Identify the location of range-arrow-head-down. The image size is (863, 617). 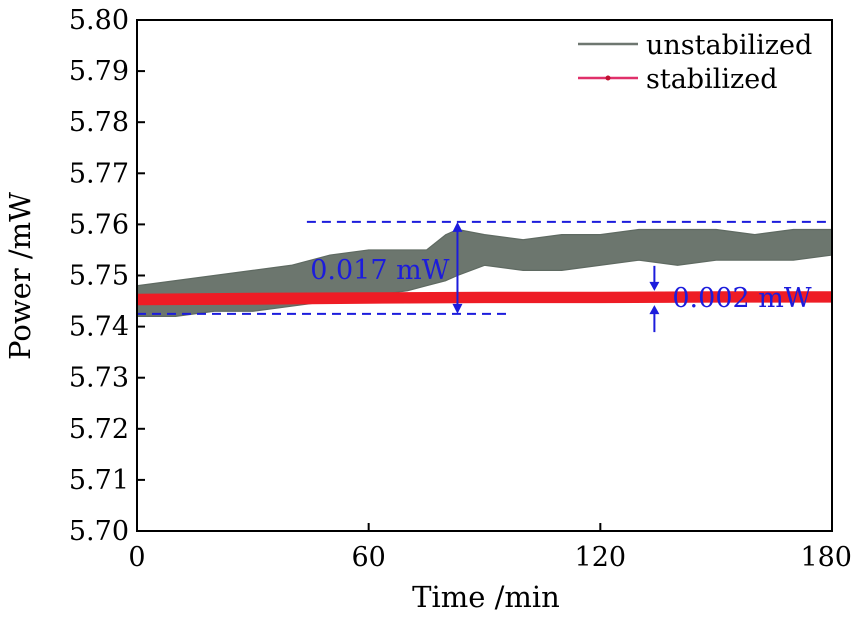
(457, 308).